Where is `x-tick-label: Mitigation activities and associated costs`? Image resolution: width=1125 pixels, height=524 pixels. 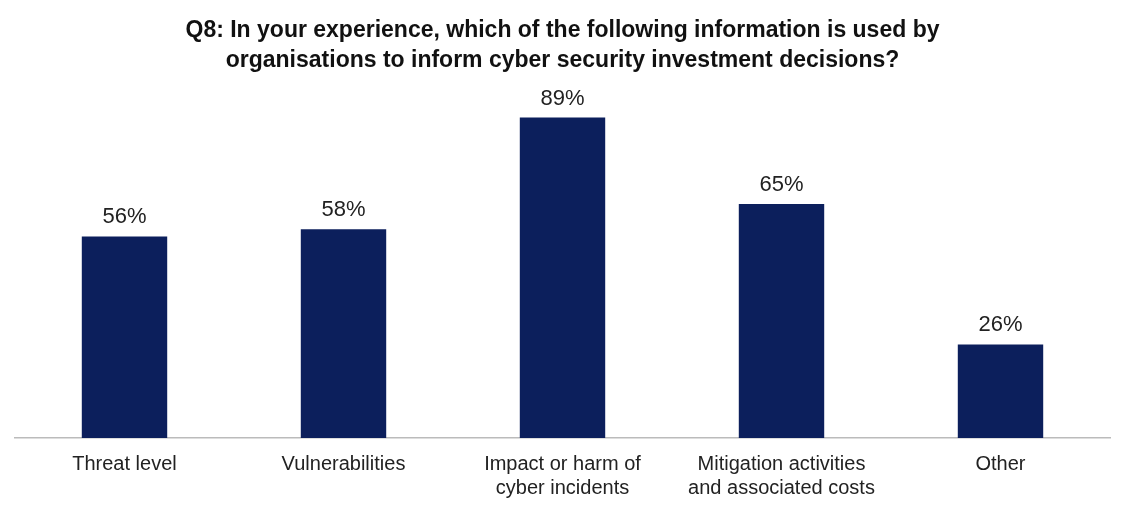
x-tick-label: Mitigation activities and associated costs is located at coordinates (781, 474).